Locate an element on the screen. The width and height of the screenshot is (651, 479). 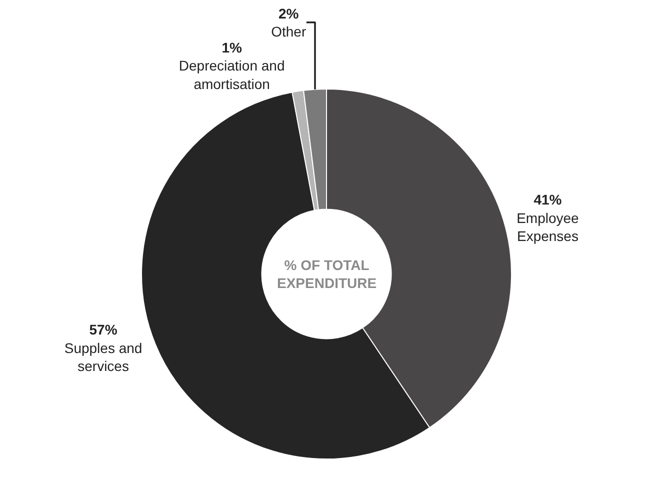
slice-label: Other is located at coordinates (288, 31).